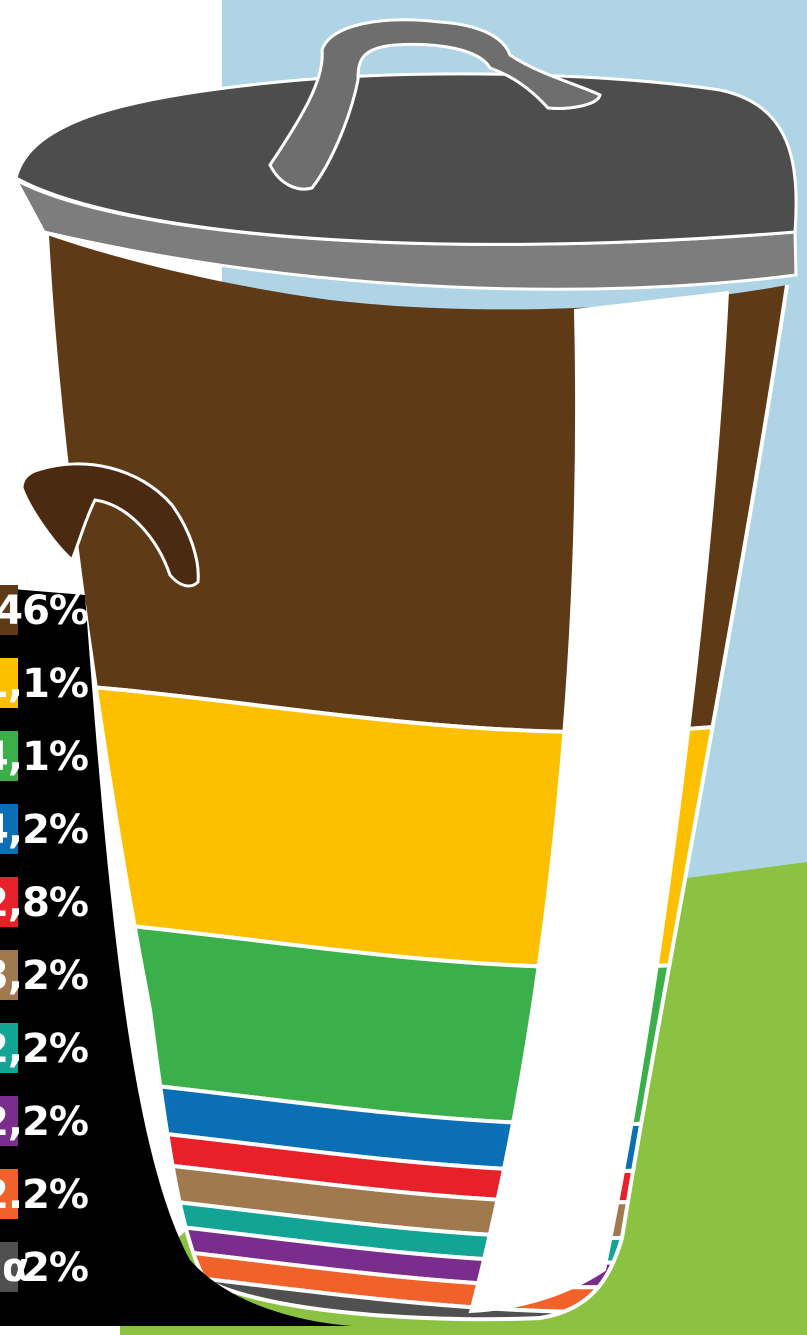 This screenshot has width=807, height=1335. Describe the element at coordinates (44, 611) in the screenshot. I see `value-label-1: 46%` at that location.